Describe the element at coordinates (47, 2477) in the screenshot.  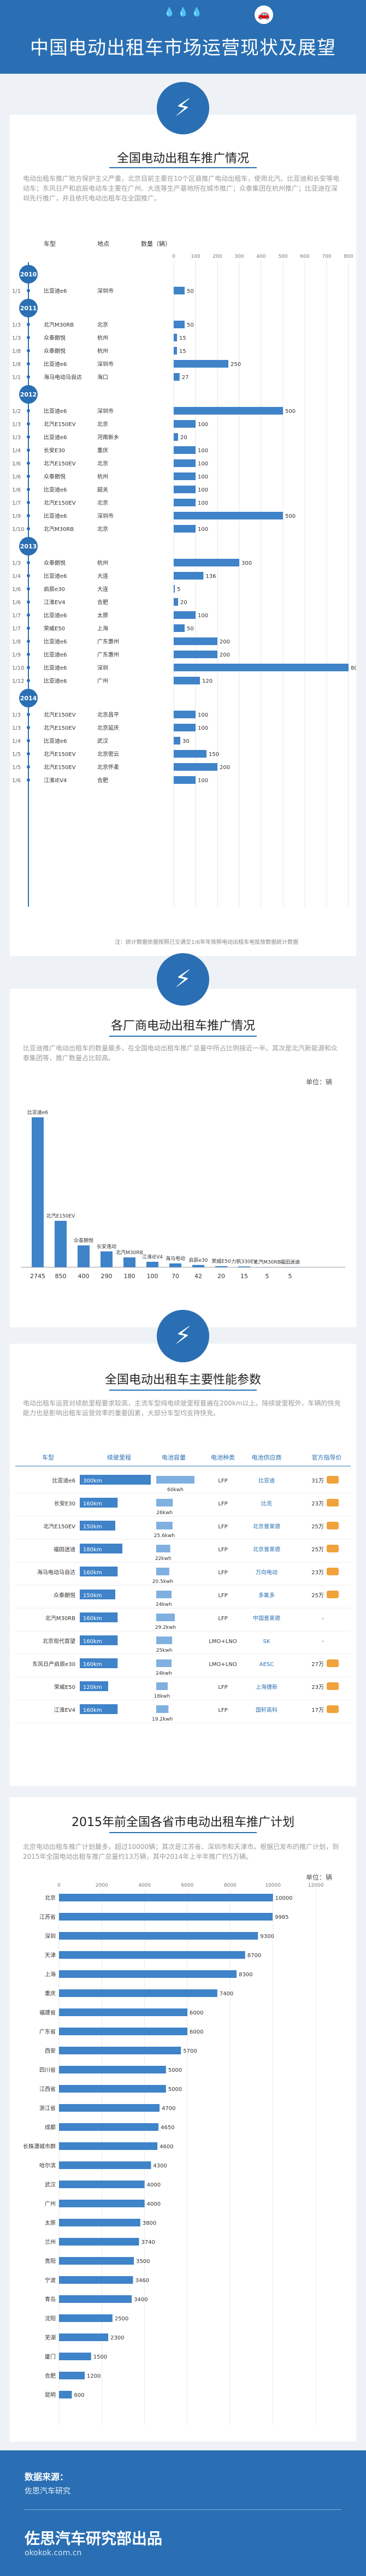
I see `source-label: 数据来源：` at that location.